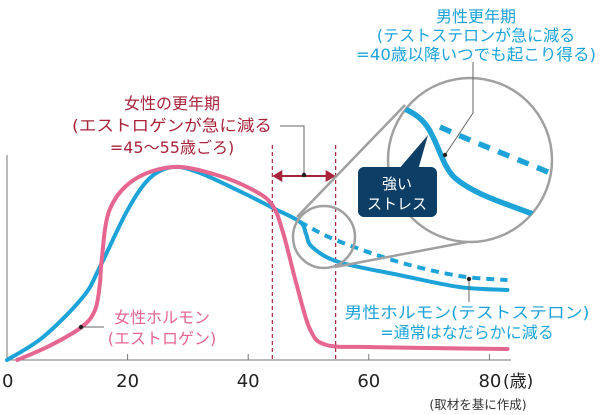 This screenshot has width=600, height=415. What do you see at coordinates (467, 312) in the screenshot?
I see `male-label-line1: 男性ホルモン(テストステロン)` at bounding box center [467, 312].